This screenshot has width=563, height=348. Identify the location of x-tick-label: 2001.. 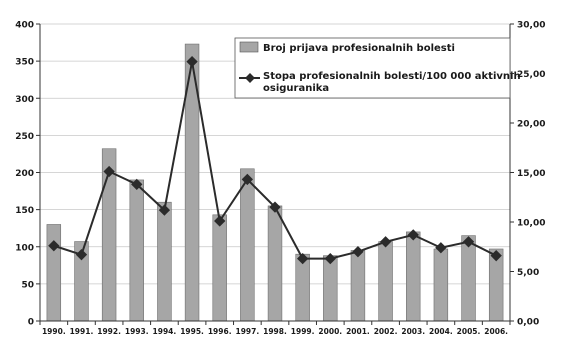
(358, 331).